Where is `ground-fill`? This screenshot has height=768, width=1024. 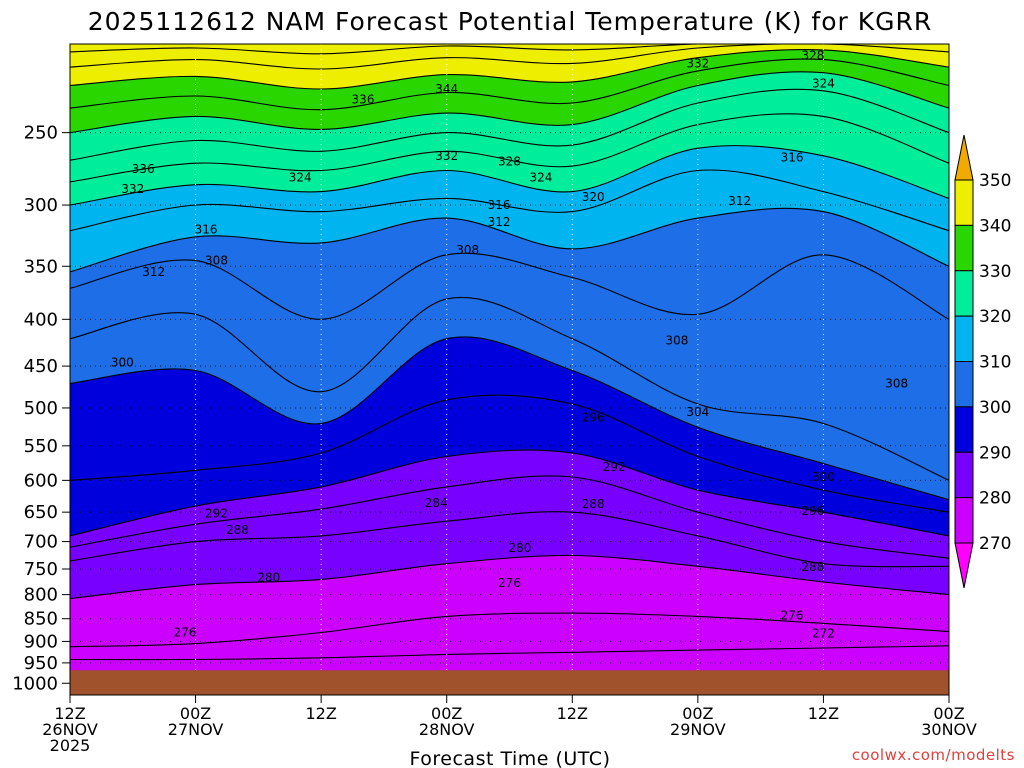
ground-fill is located at coordinates (509, 682).